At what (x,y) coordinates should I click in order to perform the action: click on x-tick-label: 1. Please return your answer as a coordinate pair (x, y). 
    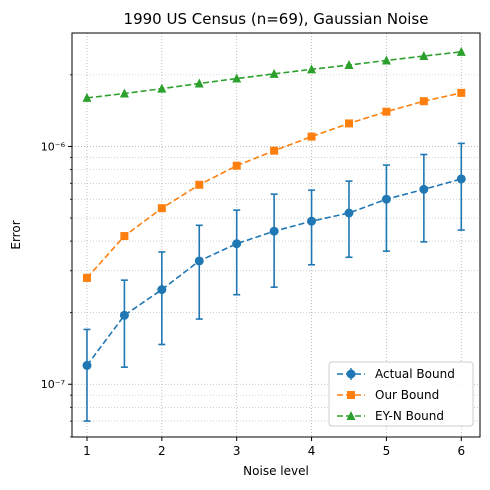
    Looking at the image, I should click on (87, 451).